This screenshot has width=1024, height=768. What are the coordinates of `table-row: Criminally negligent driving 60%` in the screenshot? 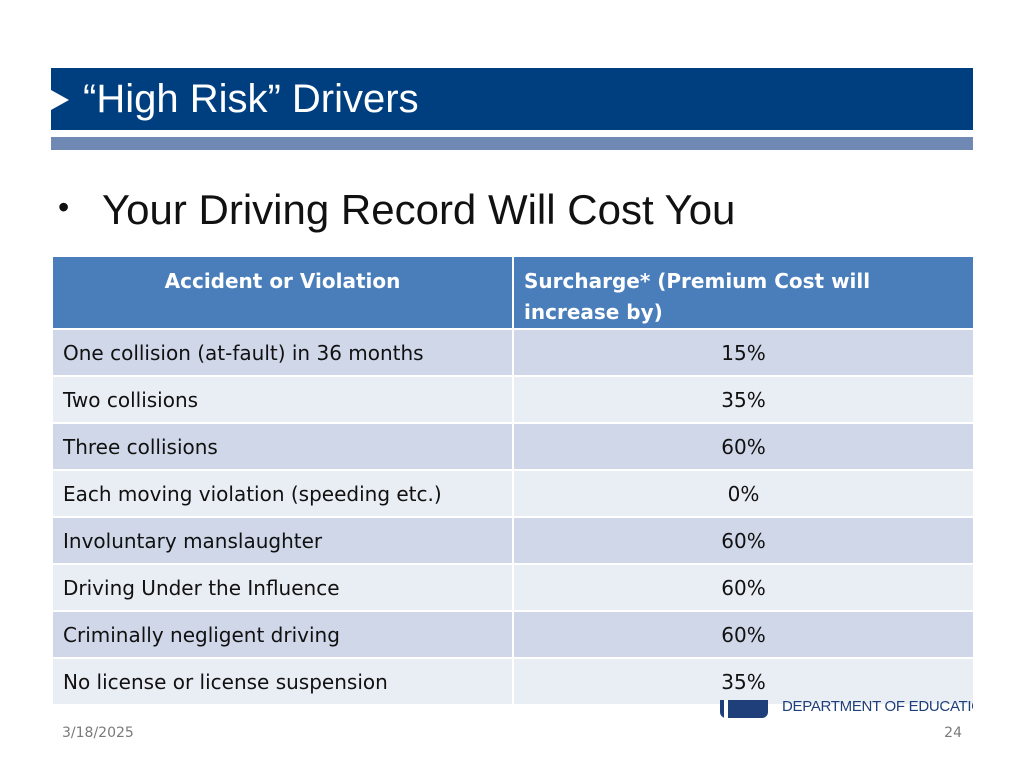 It's located at (513, 634).